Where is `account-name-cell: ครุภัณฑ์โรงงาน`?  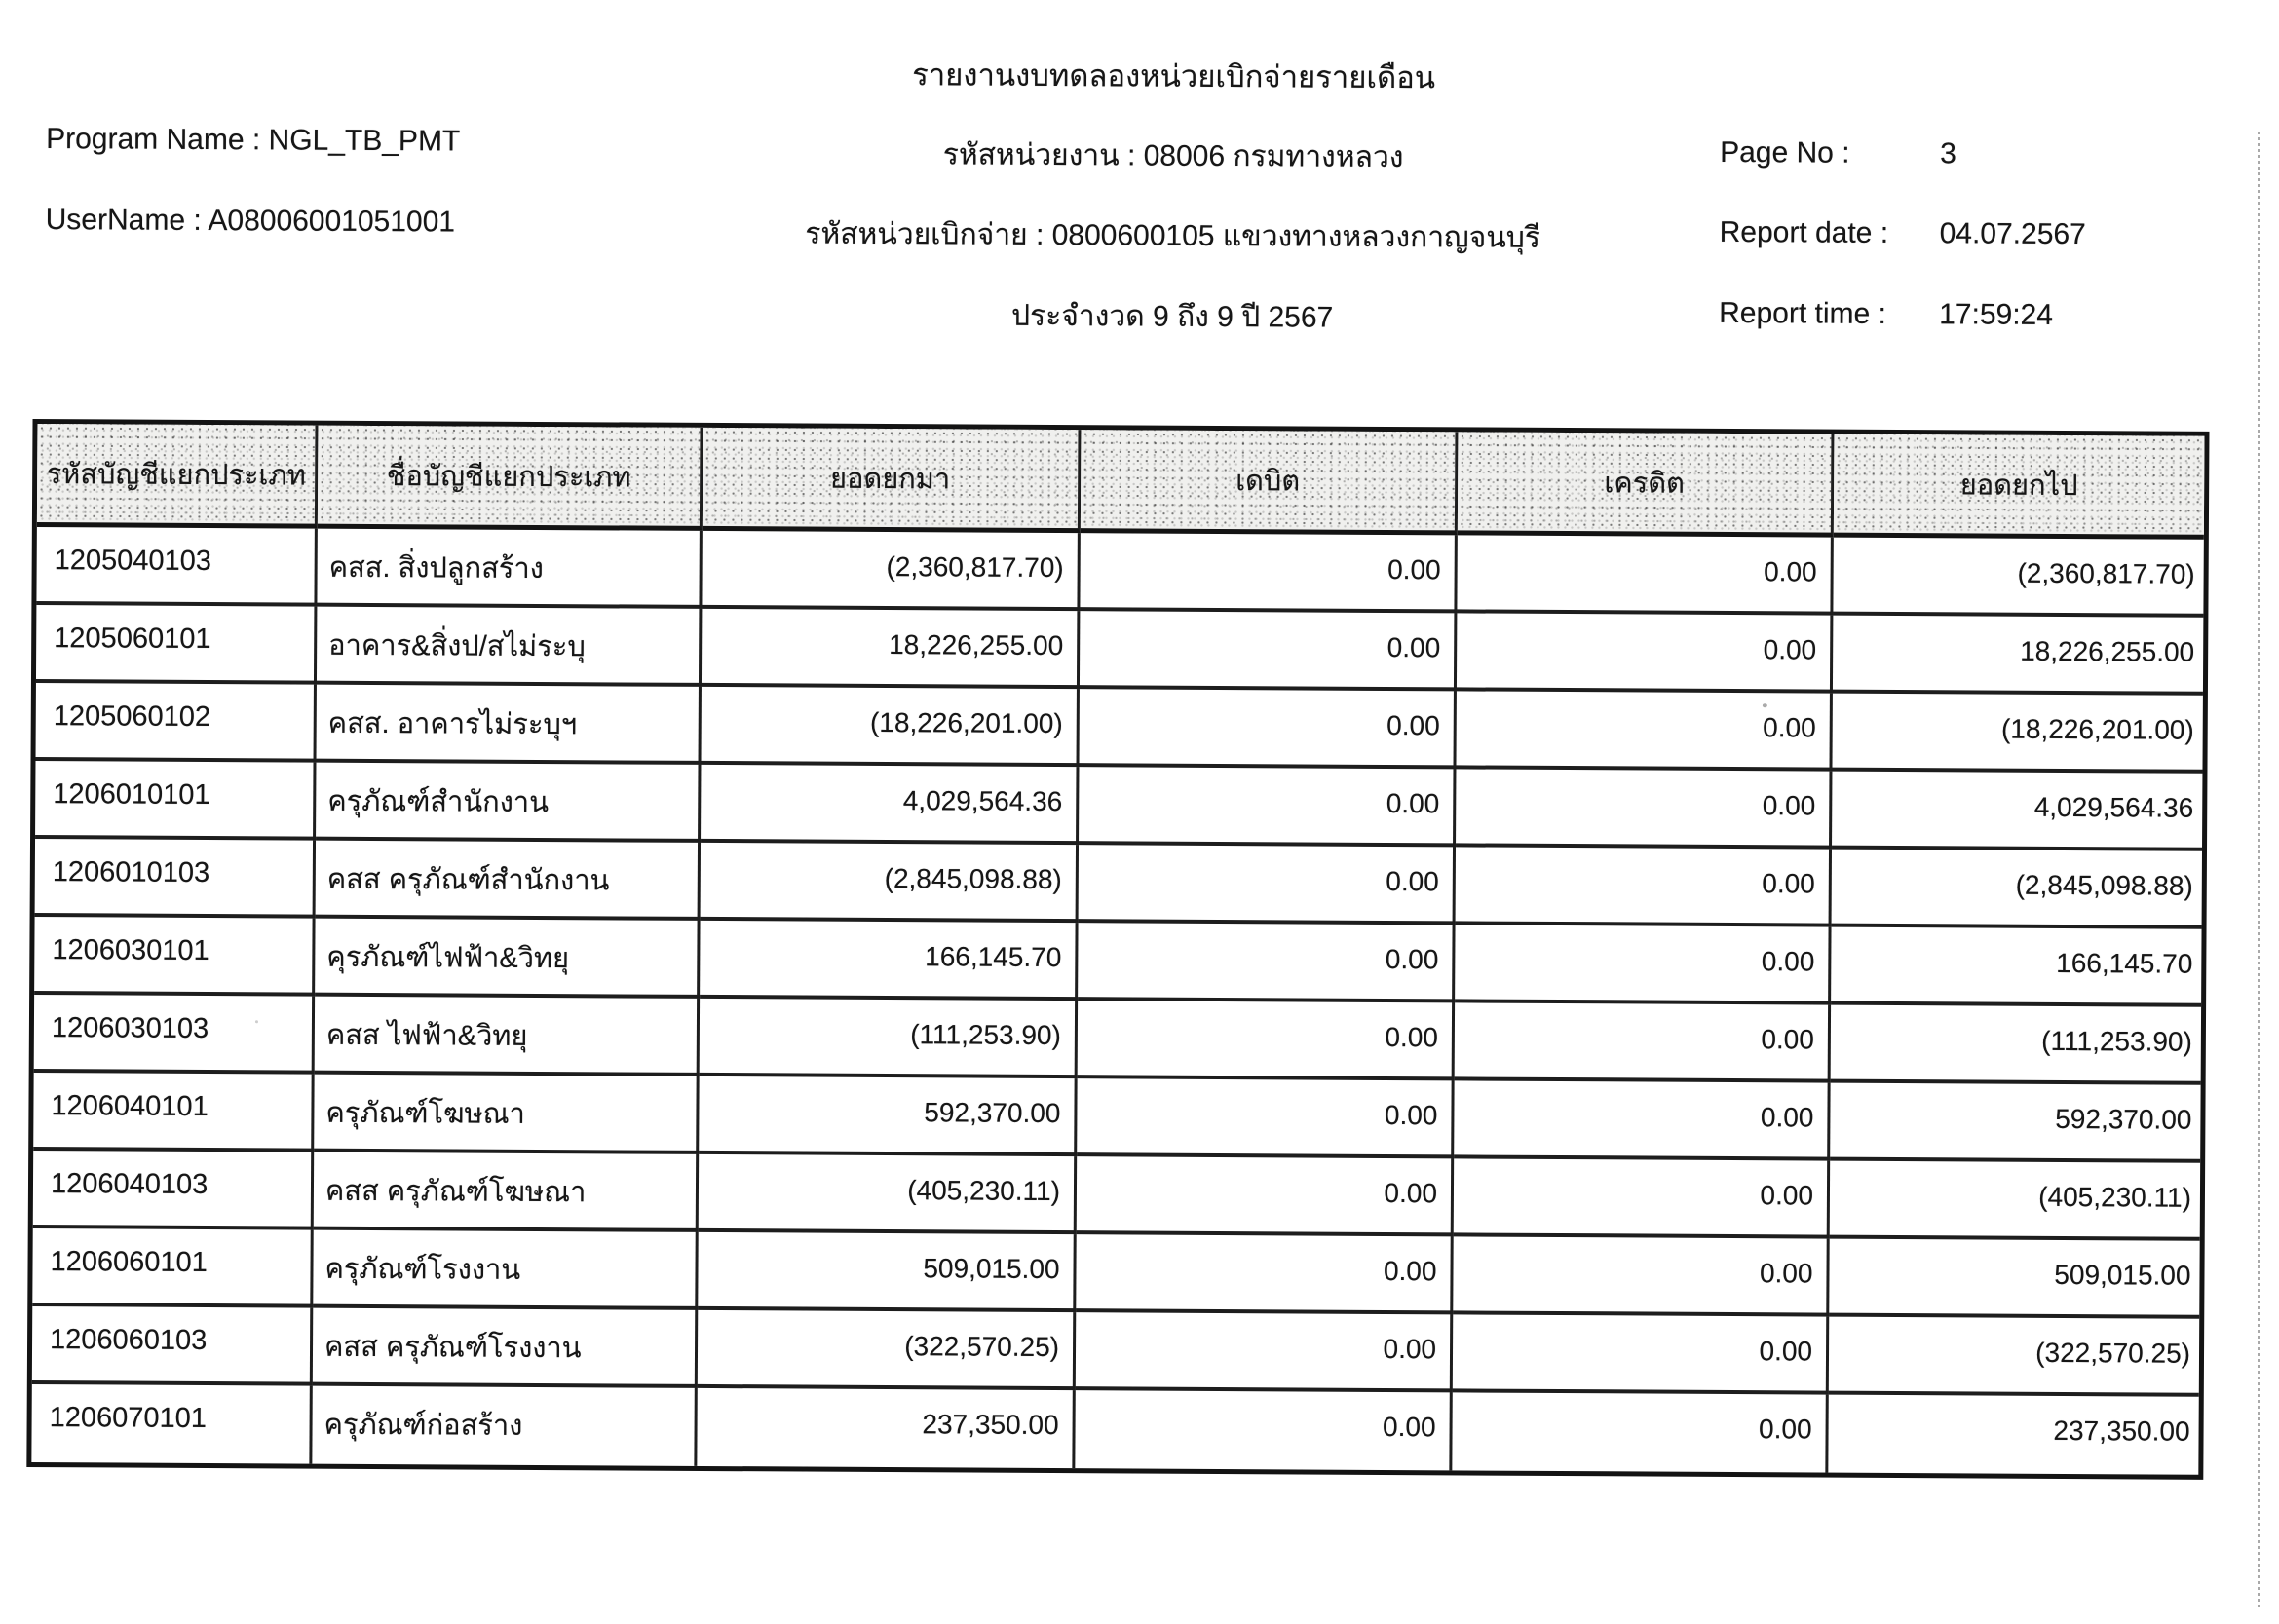 account-name-cell: ครุภัณฑ์โรงงาน is located at coordinates (506, 1269).